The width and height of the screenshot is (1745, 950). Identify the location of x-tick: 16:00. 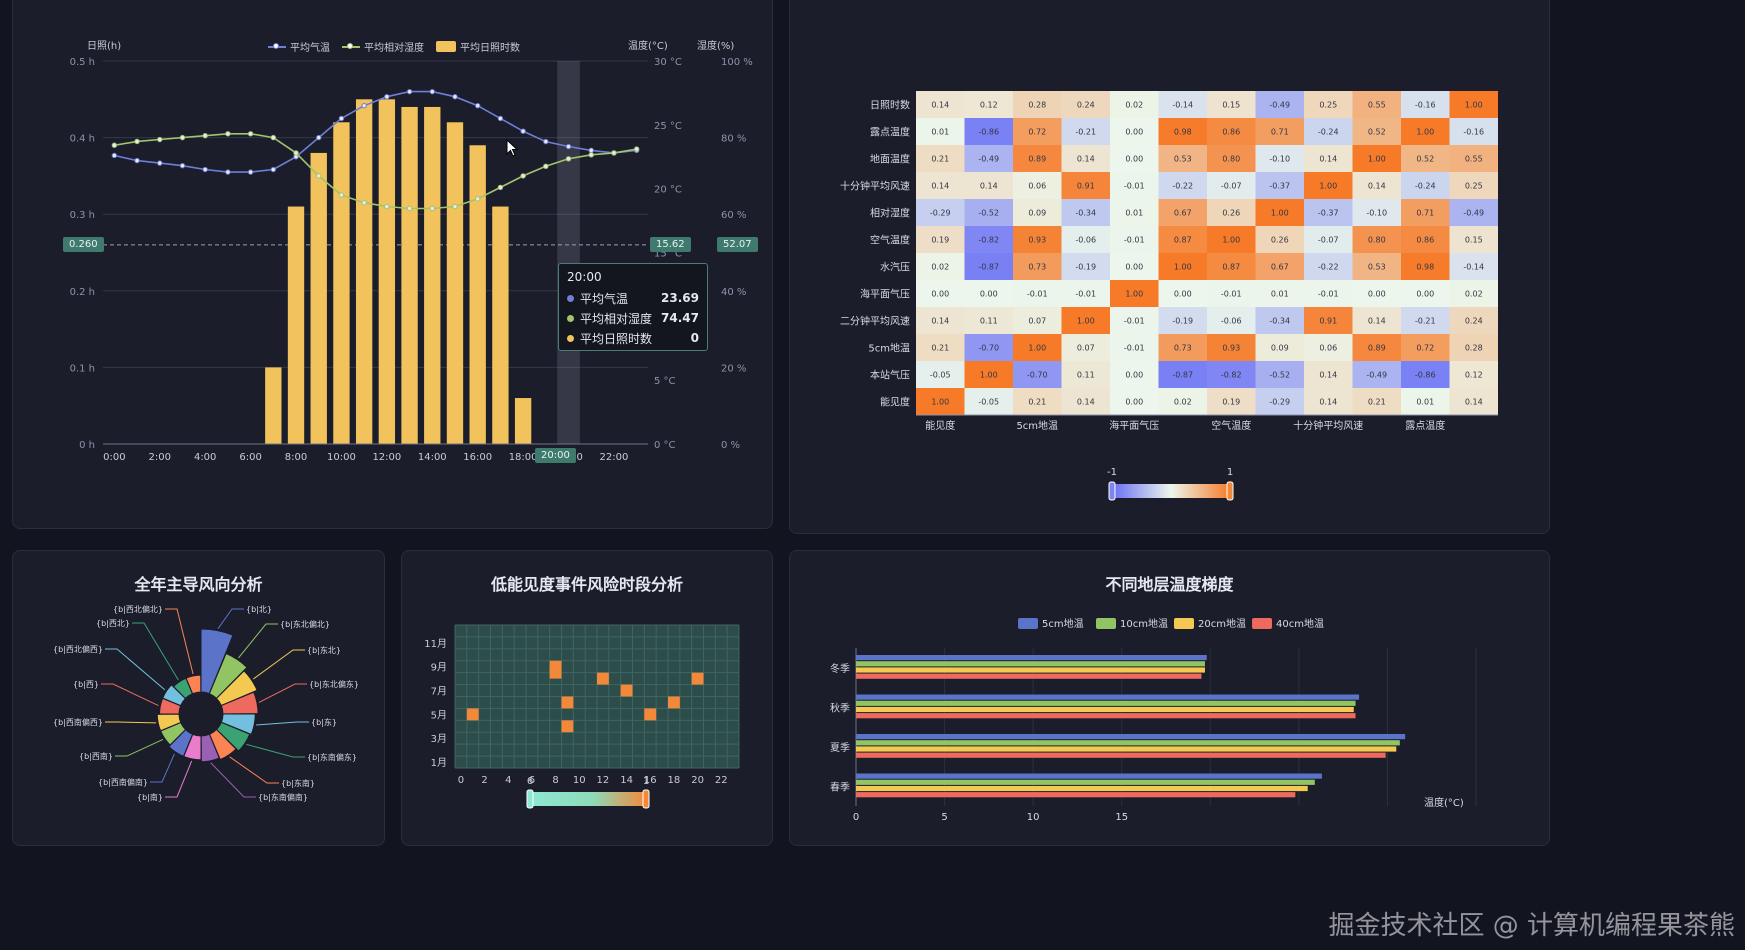
(477, 457).